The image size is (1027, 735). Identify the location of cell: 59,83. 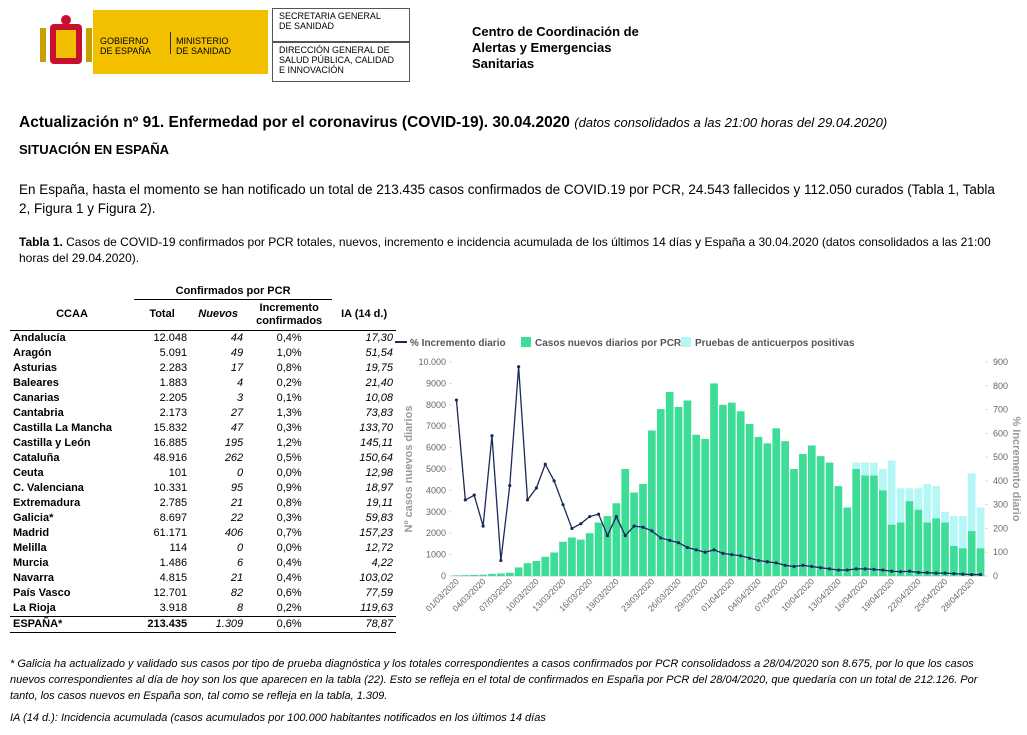
(379, 518).